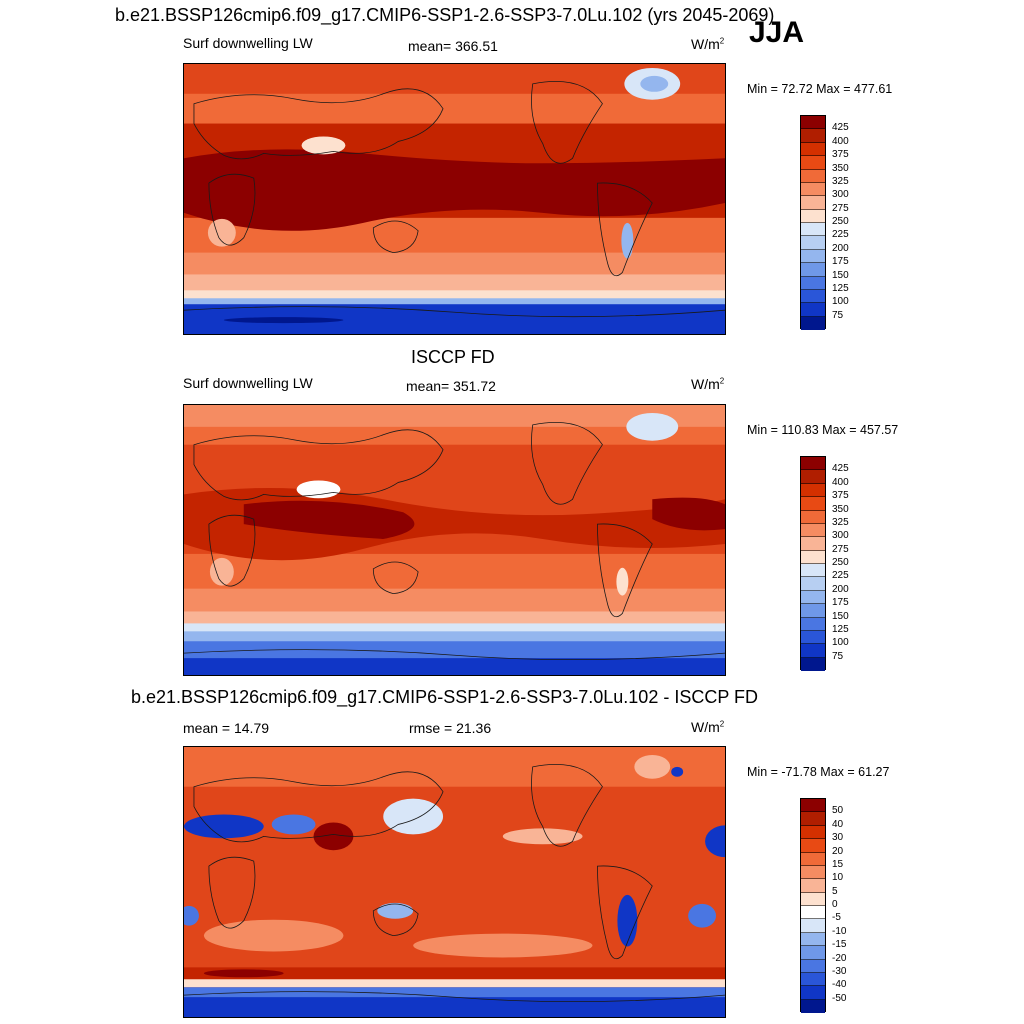  Describe the element at coordinates (838, 878) in the screenshot. I see `colorbar-tick-label: 10` at that location.